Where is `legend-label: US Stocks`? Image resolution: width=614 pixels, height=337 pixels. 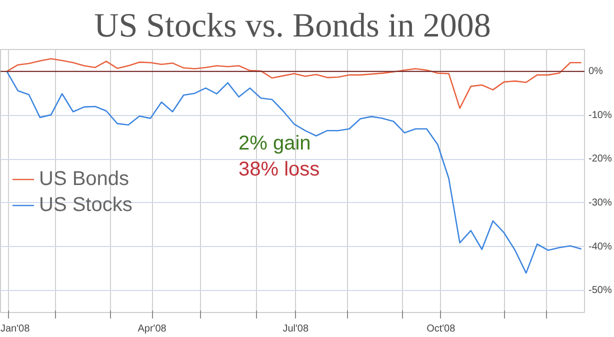 legend-label: US Stocks is located at coordinates (85, 205).